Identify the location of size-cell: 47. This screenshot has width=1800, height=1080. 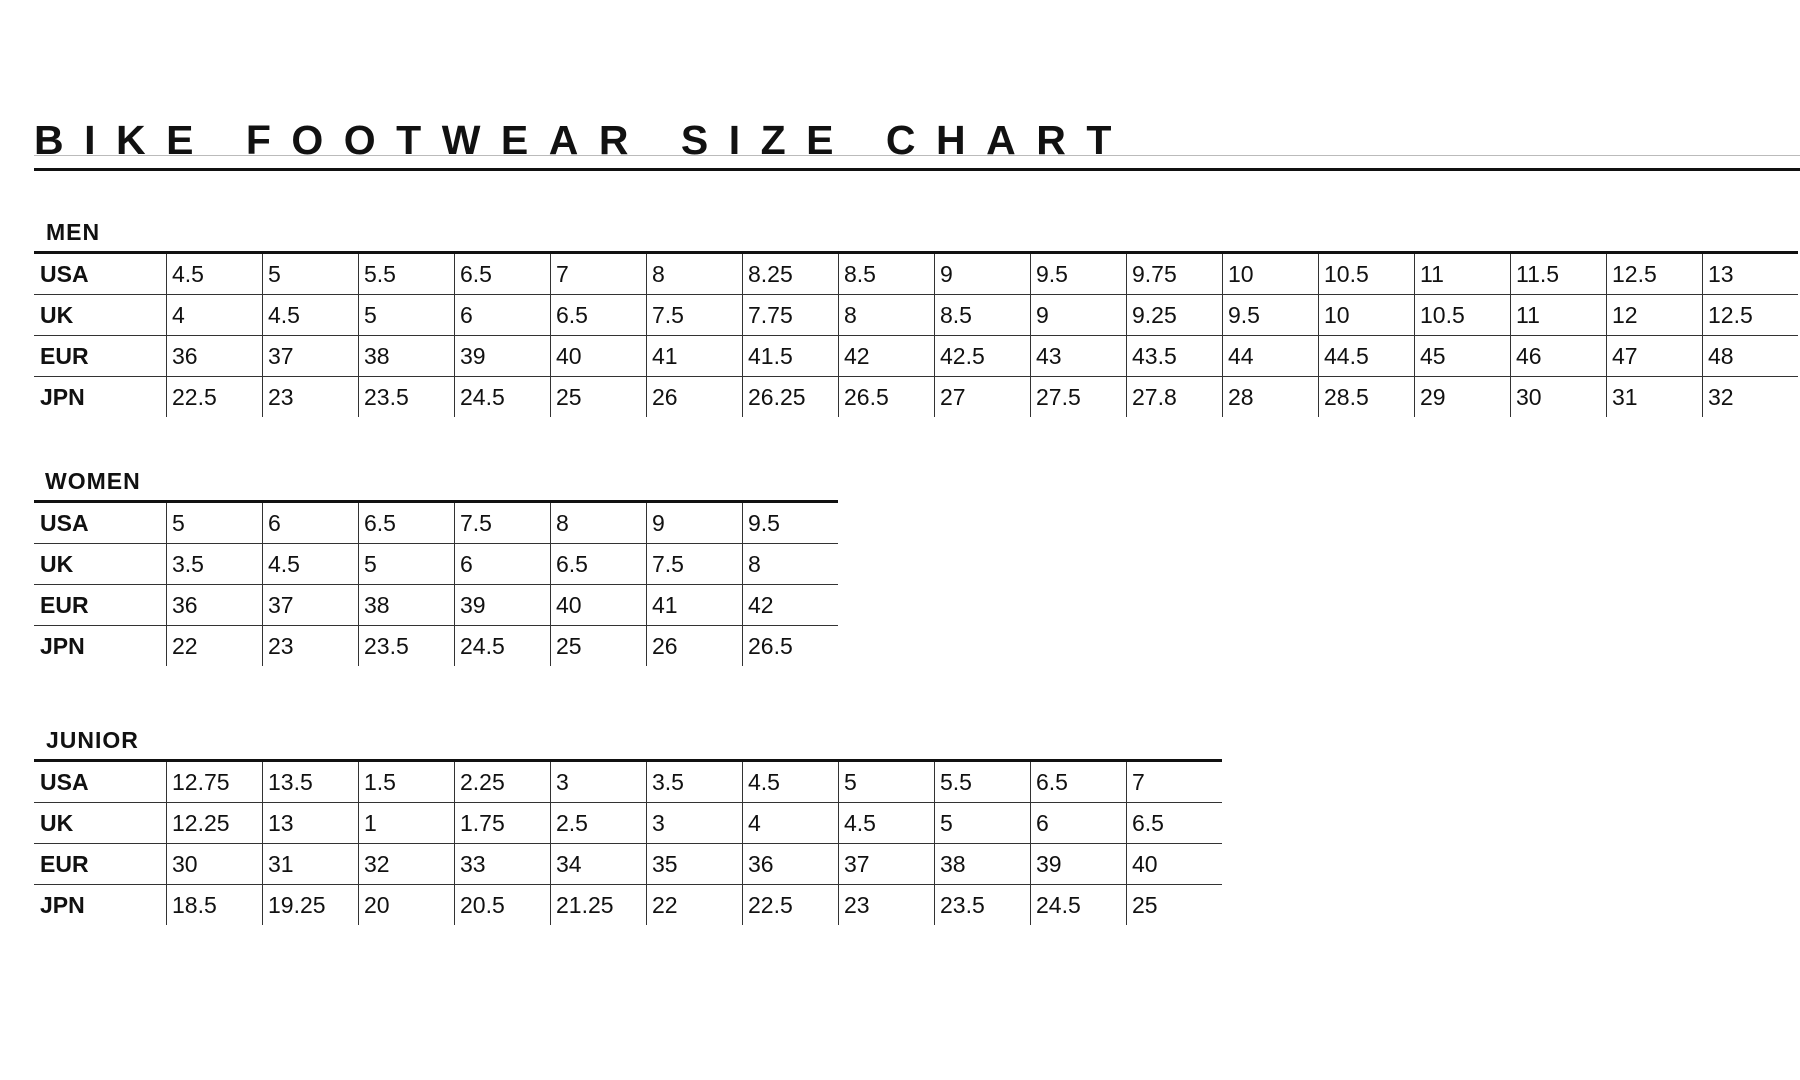
(1654, 356).